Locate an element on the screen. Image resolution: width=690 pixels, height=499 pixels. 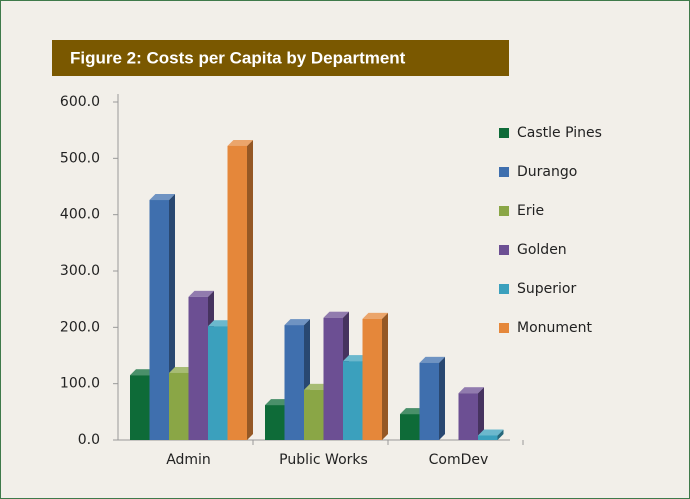
y-tick-label: 100.0 is located at coordinates (80, 384).